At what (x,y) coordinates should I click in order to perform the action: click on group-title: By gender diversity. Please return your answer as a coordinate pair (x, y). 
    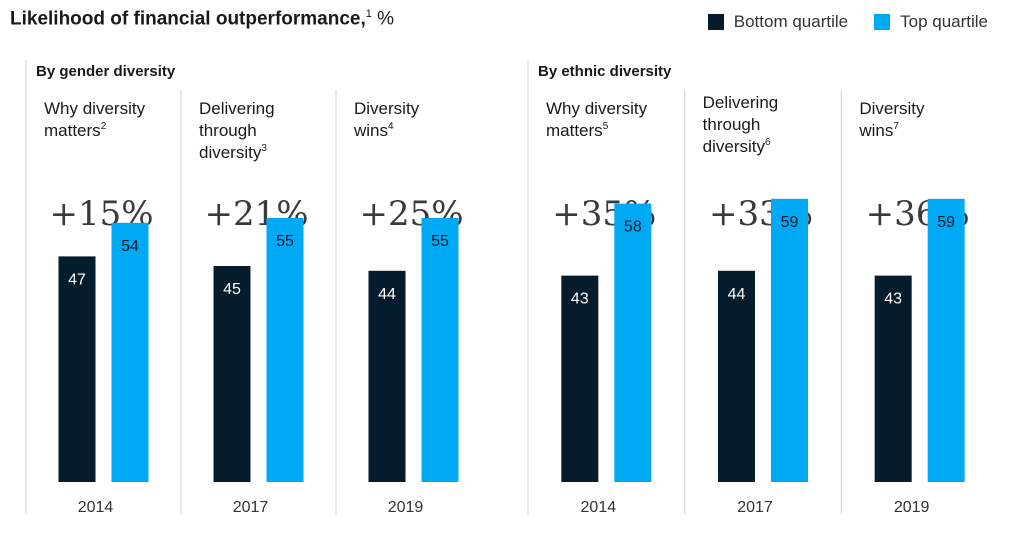
    Looking at the image, I should click on (106, 71).